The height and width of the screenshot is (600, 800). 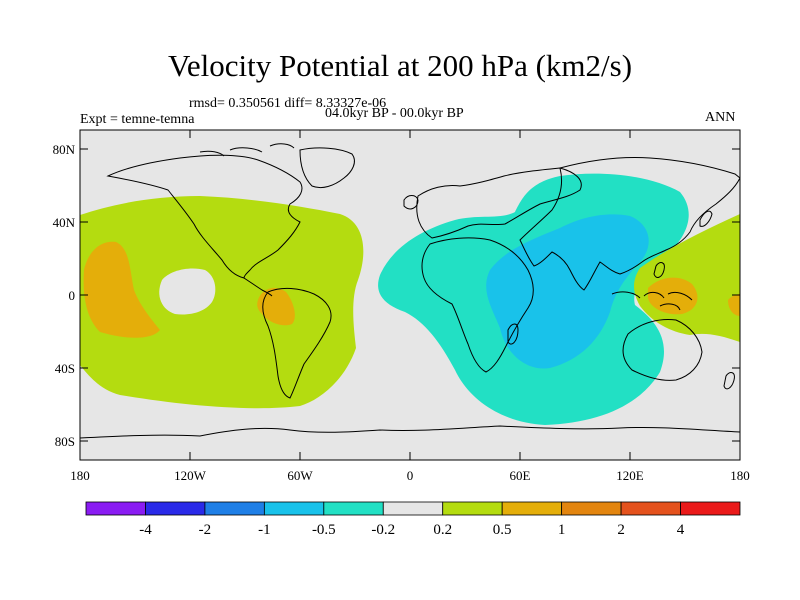 What do you see at coordinates (562, 530) in the screenshot?
I see `colorbar-tick-label: 1` at bounding box center [562, 530].